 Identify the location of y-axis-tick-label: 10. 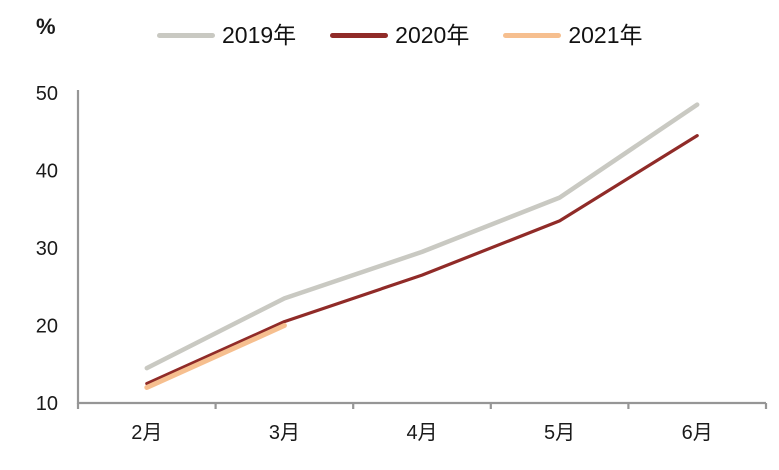
(47, 404).